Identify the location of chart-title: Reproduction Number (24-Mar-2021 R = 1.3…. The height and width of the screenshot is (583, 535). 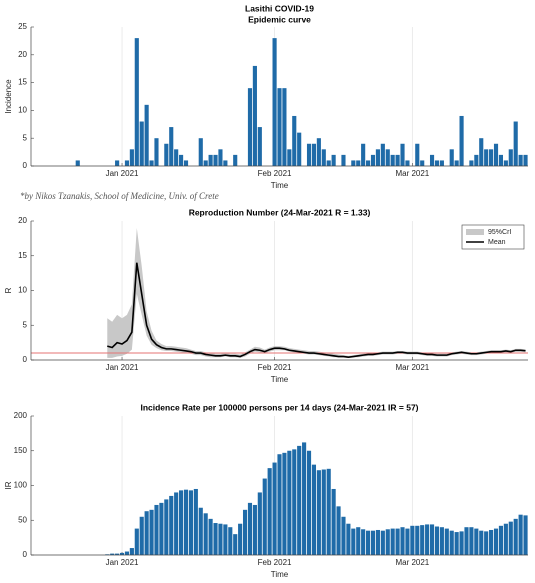
(280, 212).